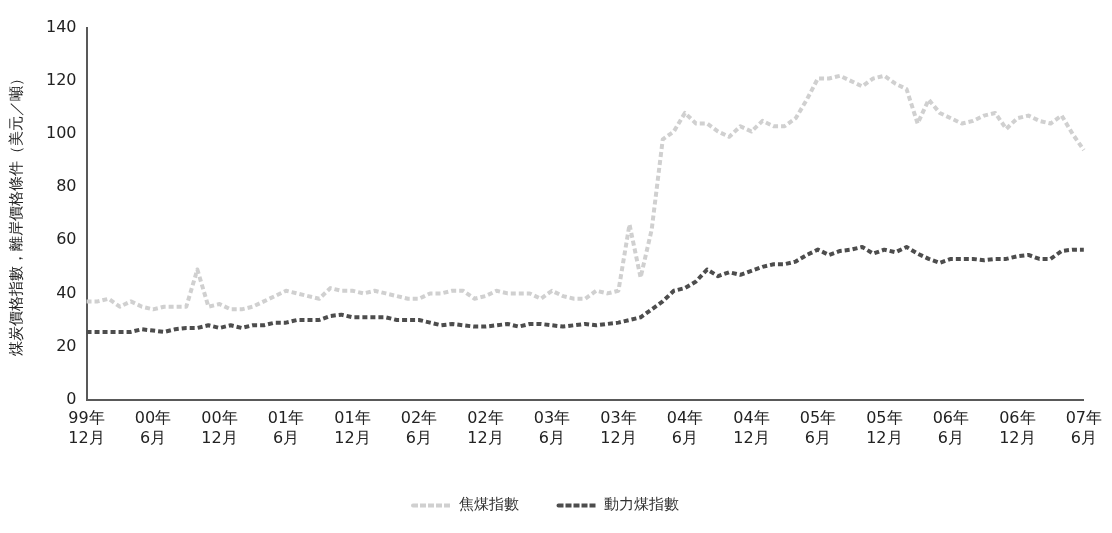 This screenshot has height=533, width=1112. I want to click on y-tick-label: 40, so click(66, 292).